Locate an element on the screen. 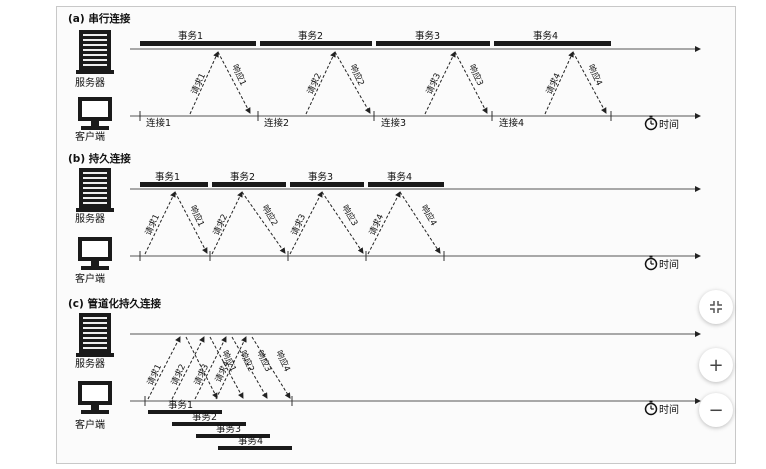 This screenshot has height=469, width=766. zoom-out-icon: − is located at coordinates (716, 410).